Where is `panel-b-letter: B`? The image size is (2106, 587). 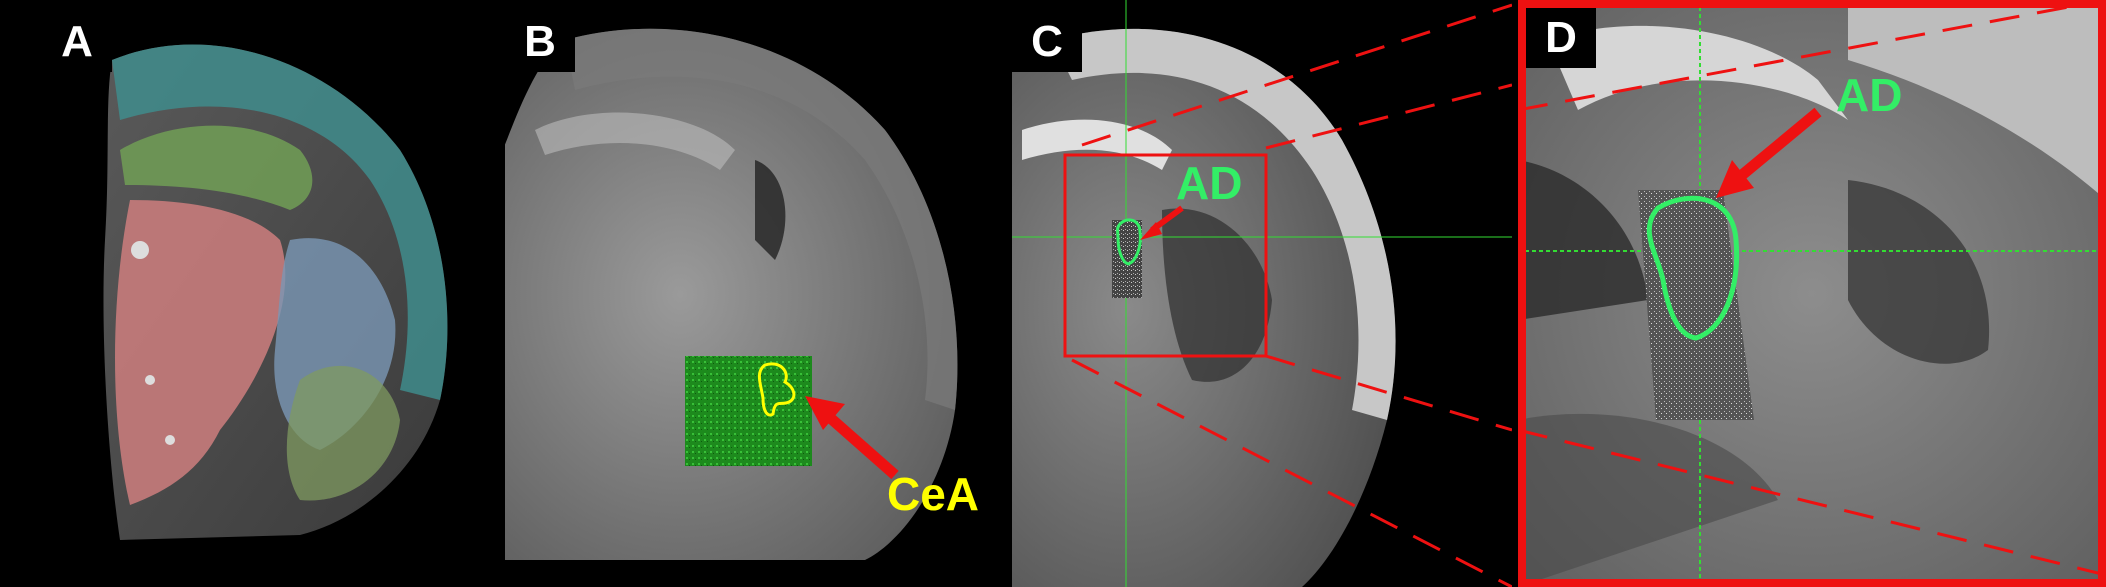 panel-b-letter: B is located at coordinates (540, 42).